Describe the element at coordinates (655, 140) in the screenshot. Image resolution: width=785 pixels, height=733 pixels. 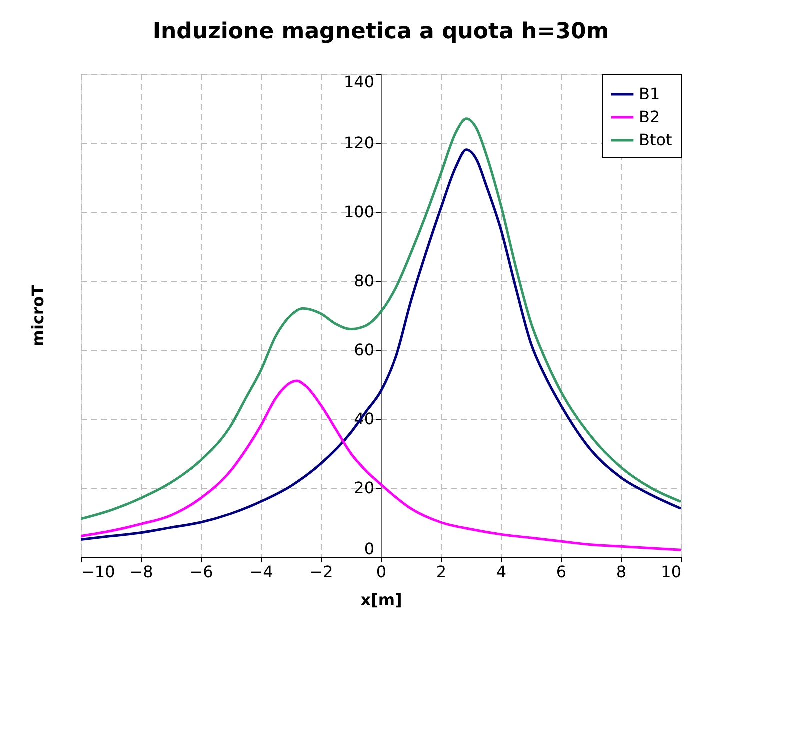
I see `legend-label: Btot` at that location.